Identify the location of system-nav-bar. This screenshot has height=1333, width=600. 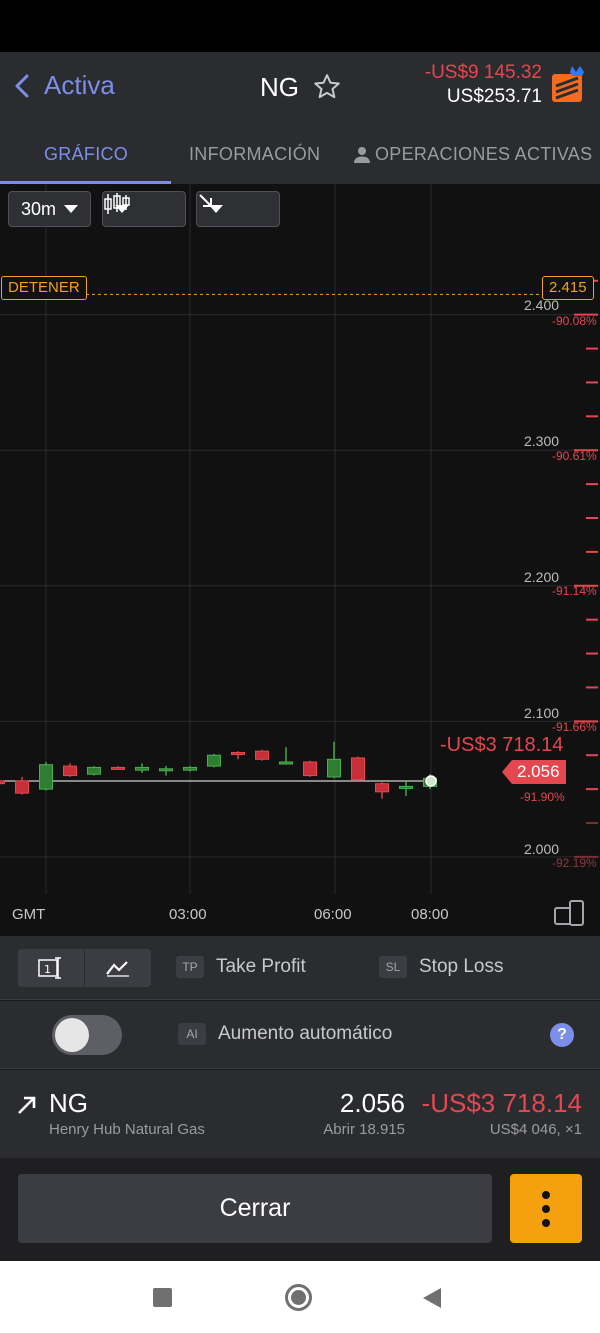
(300, 1297).